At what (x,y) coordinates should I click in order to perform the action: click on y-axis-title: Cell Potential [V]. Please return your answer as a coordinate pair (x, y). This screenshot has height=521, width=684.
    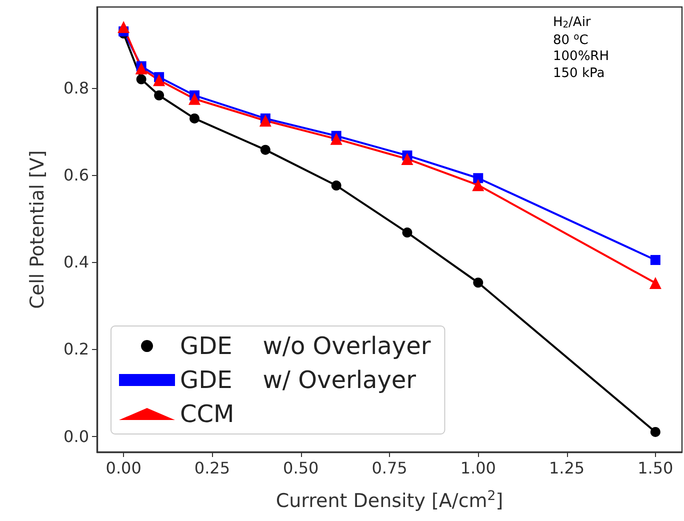
    Looking at the image, I should click on (37, 229).